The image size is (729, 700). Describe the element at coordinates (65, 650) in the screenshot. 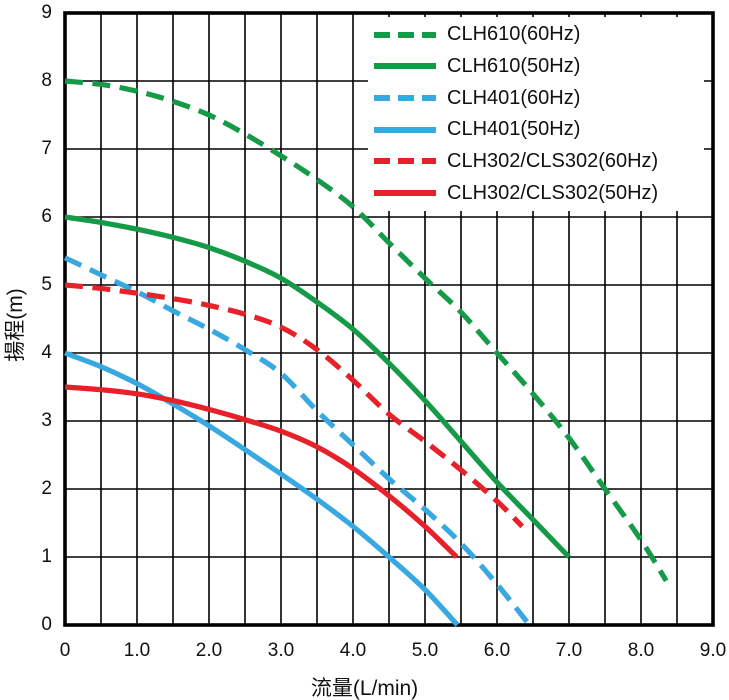

I see `x-tick-label: 0` at that location.